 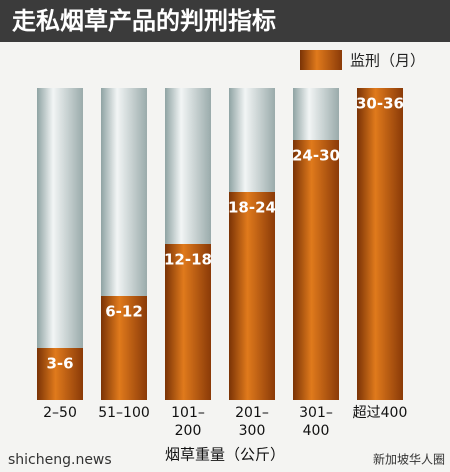 I want to click on x-tick-label: 51–100, so click(x=124, y=413).